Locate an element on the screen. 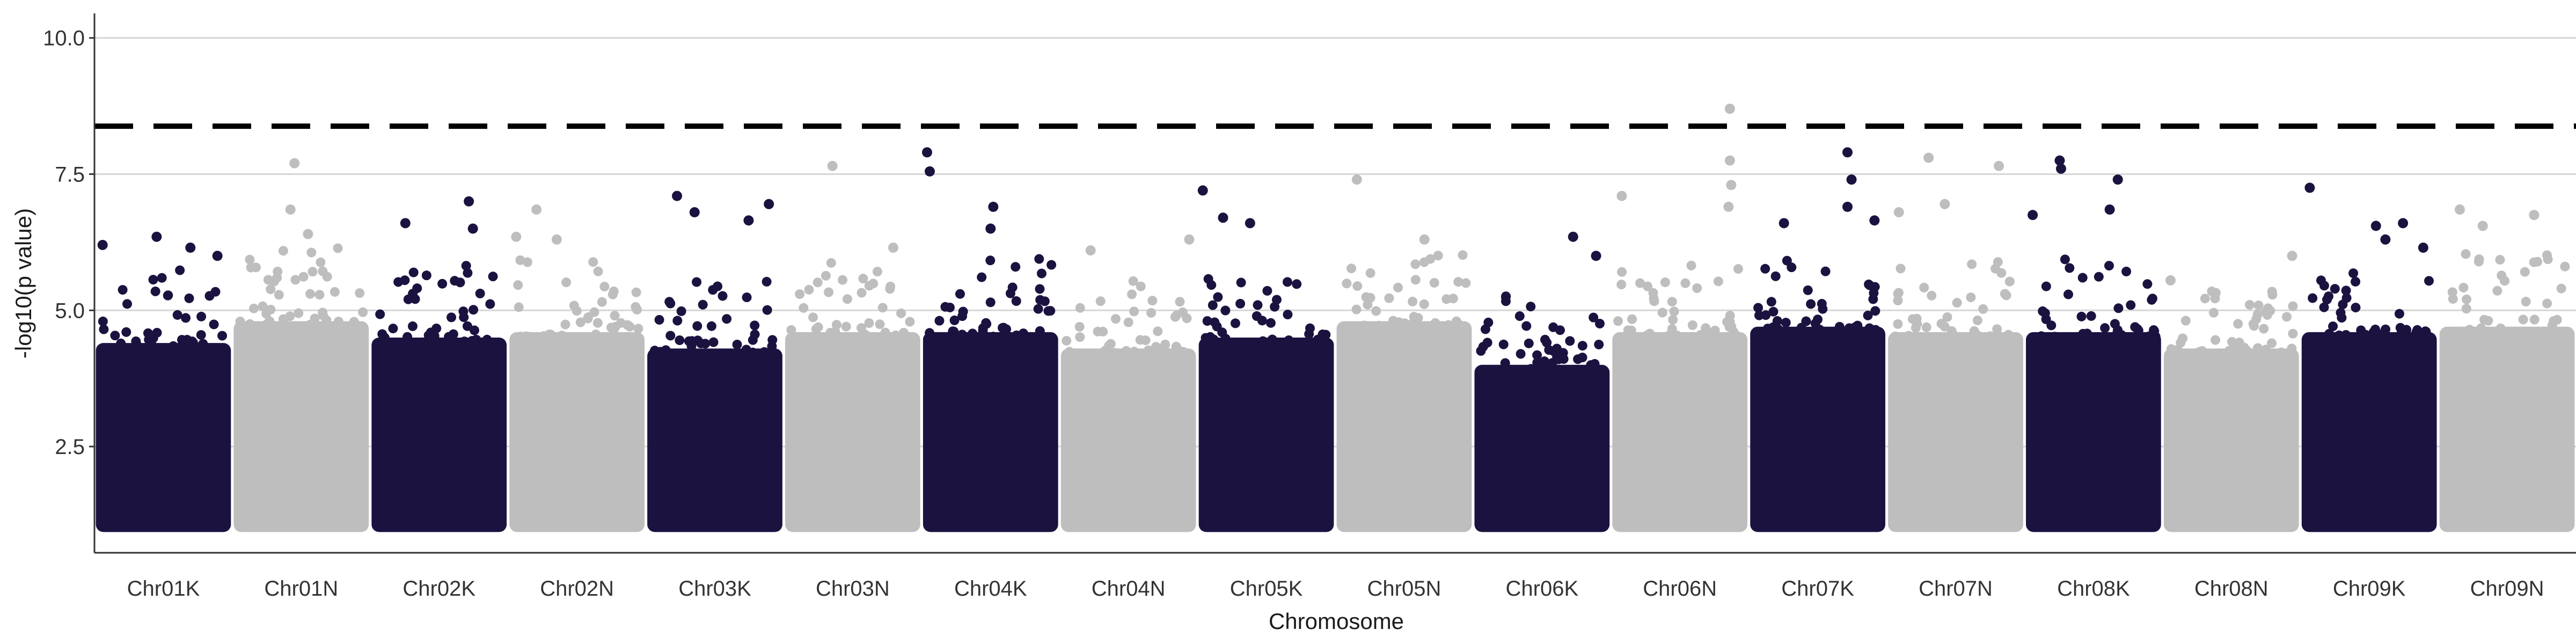 The width and height of the screenshot is (2576, 644). x-tick-label: Chr05N is located at coordinates (1404, 589).